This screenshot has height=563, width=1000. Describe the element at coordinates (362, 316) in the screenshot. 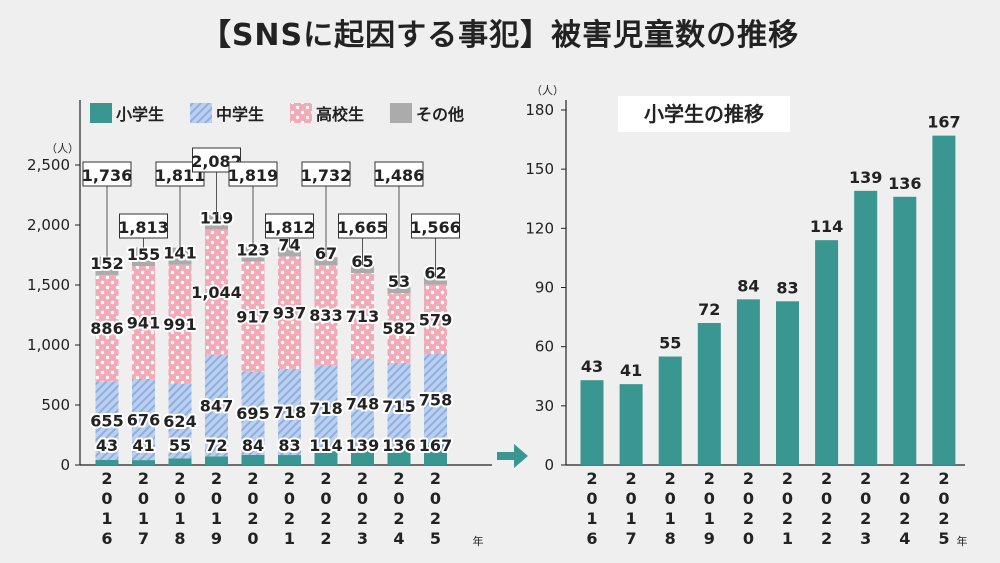

I see `value-label: 713` at that location.